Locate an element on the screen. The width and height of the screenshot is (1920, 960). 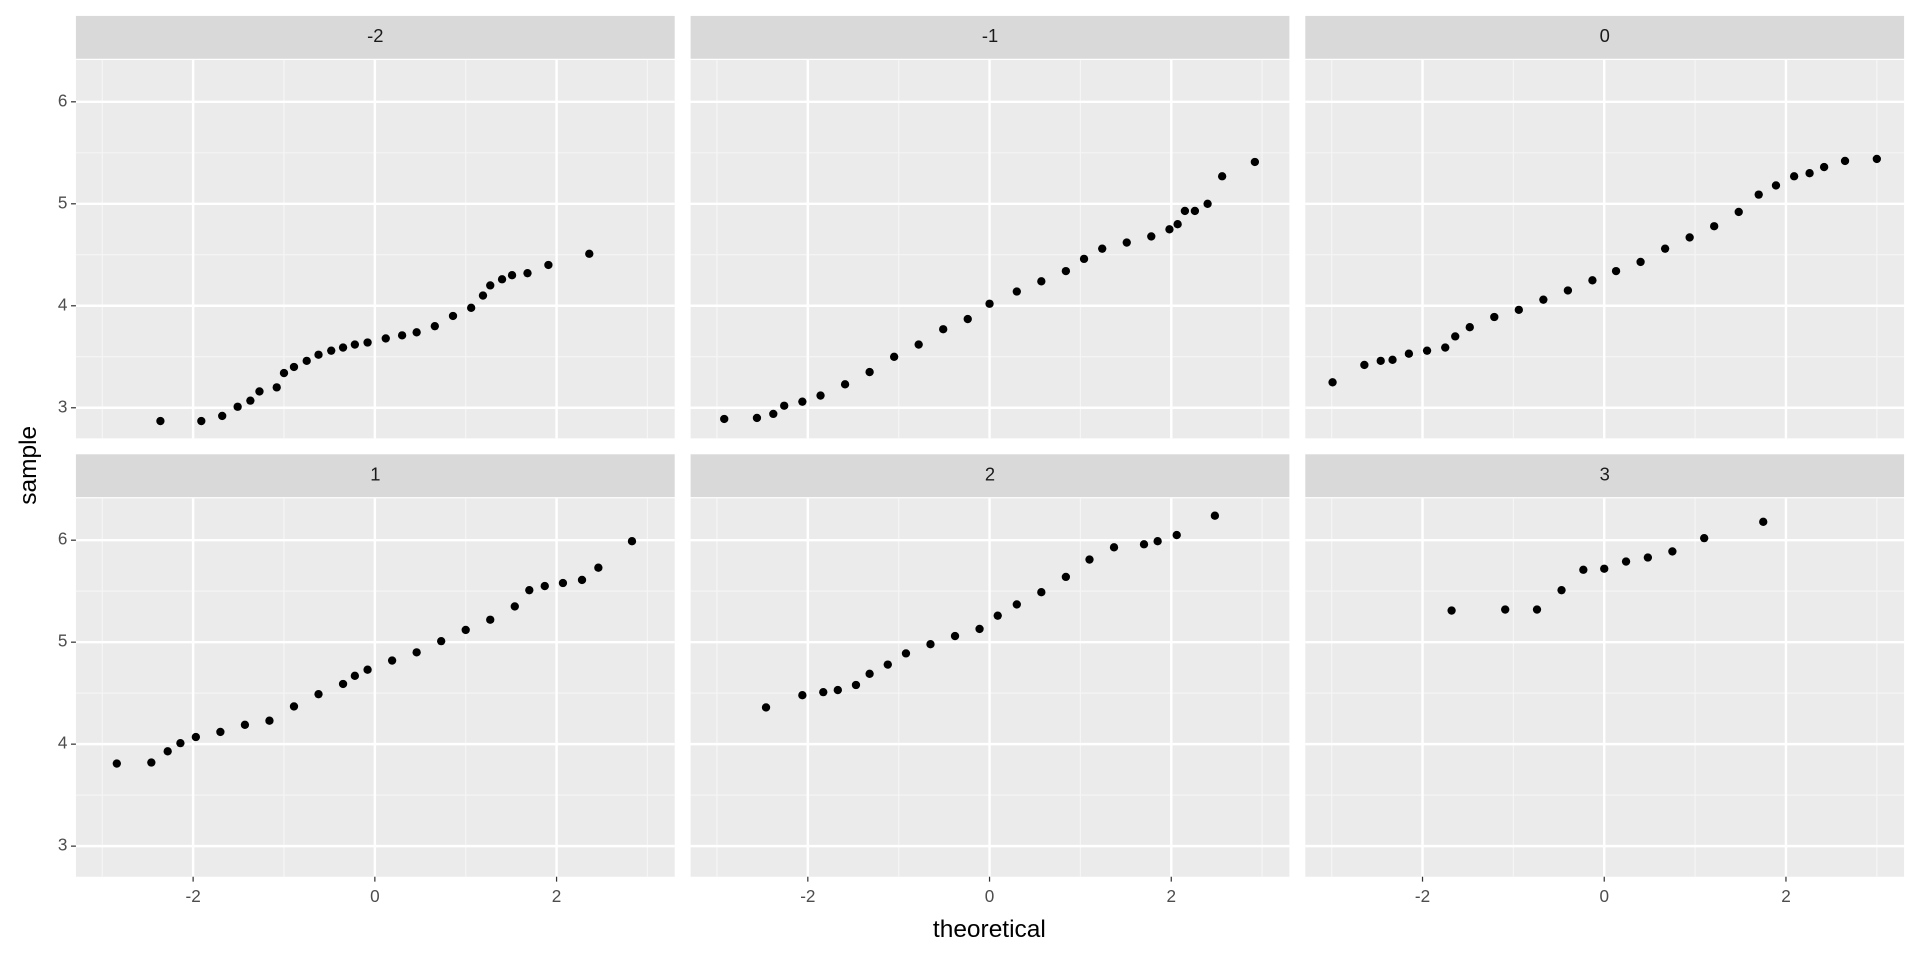
y-tick-label: 5 is located at coordinates (63, 202).